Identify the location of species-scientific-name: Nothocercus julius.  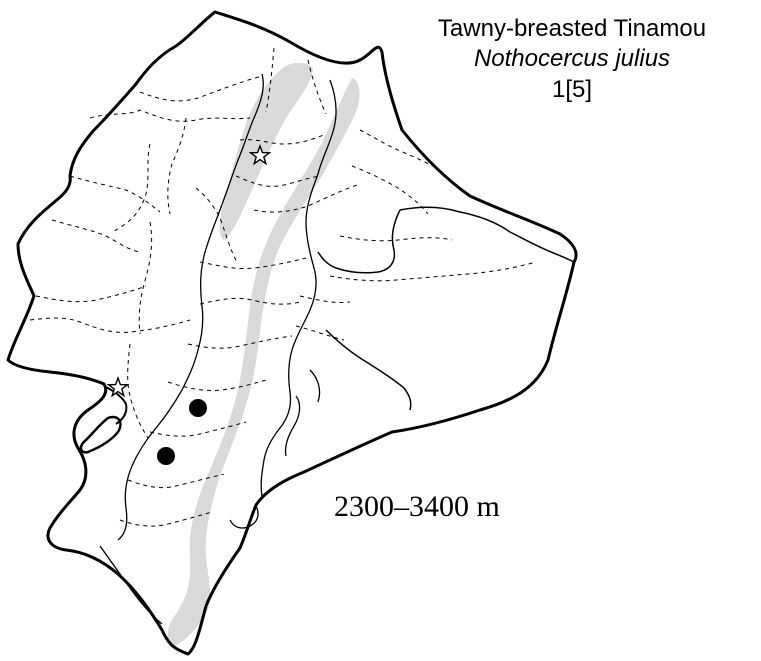
(572, 58).